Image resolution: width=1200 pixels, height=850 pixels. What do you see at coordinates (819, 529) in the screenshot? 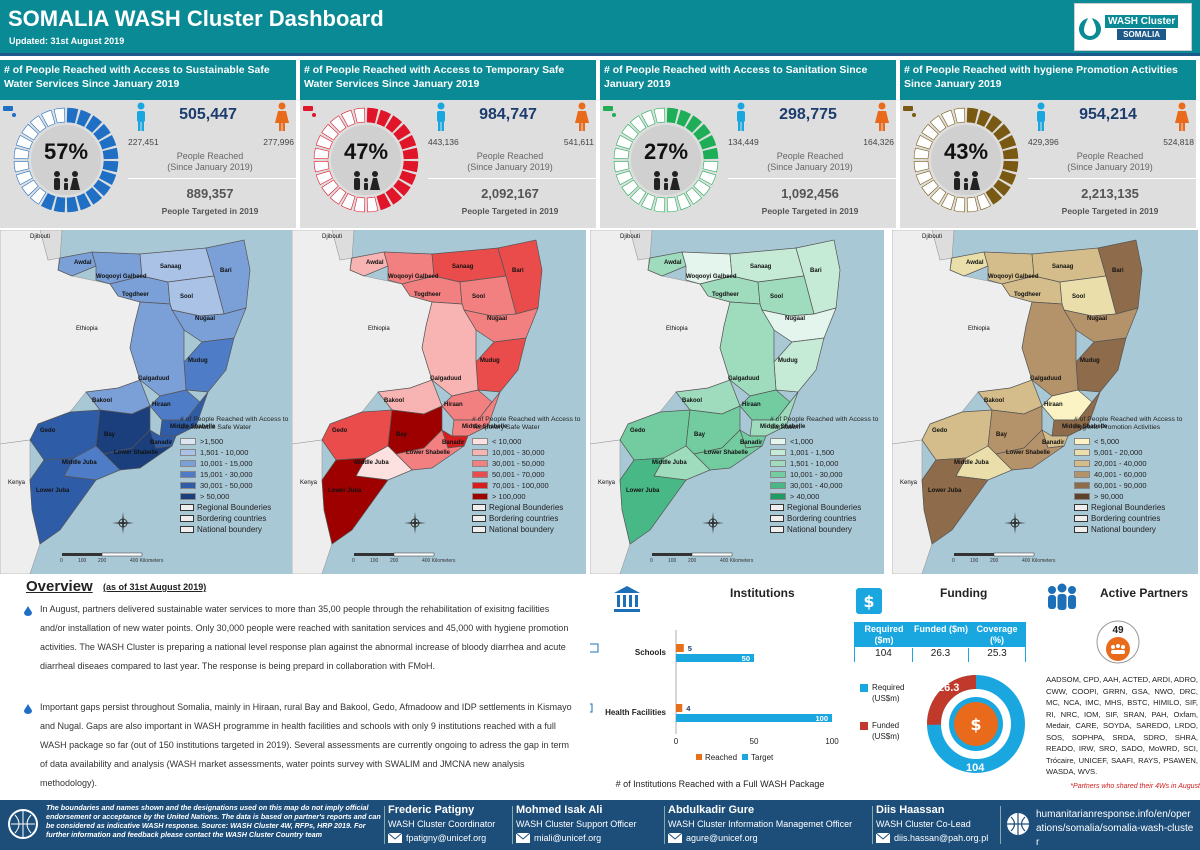
I see `legend-boundary-label: National boundery` at bounding box center [819, 529].